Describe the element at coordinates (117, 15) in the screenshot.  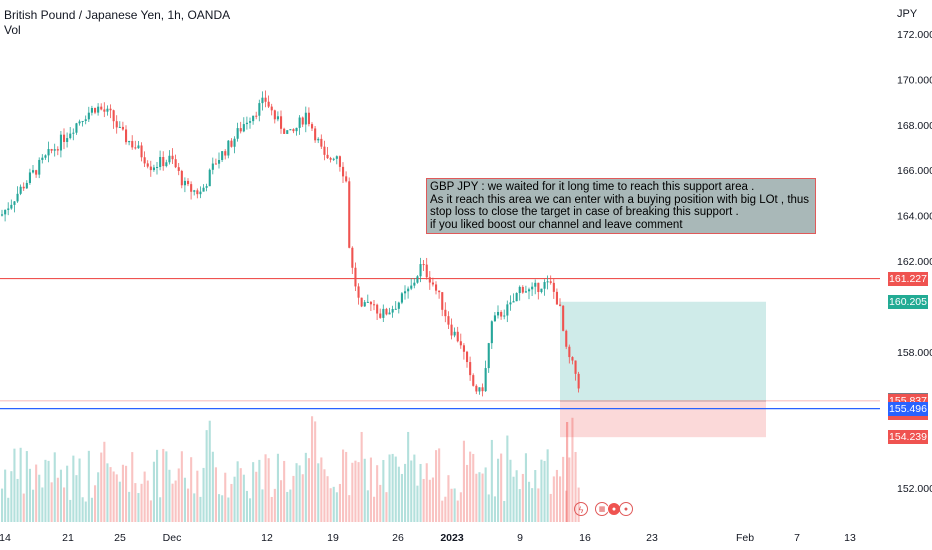
I see `symbol-title: British Pound / Japanese Yen, 1h, OANDA` at that location.